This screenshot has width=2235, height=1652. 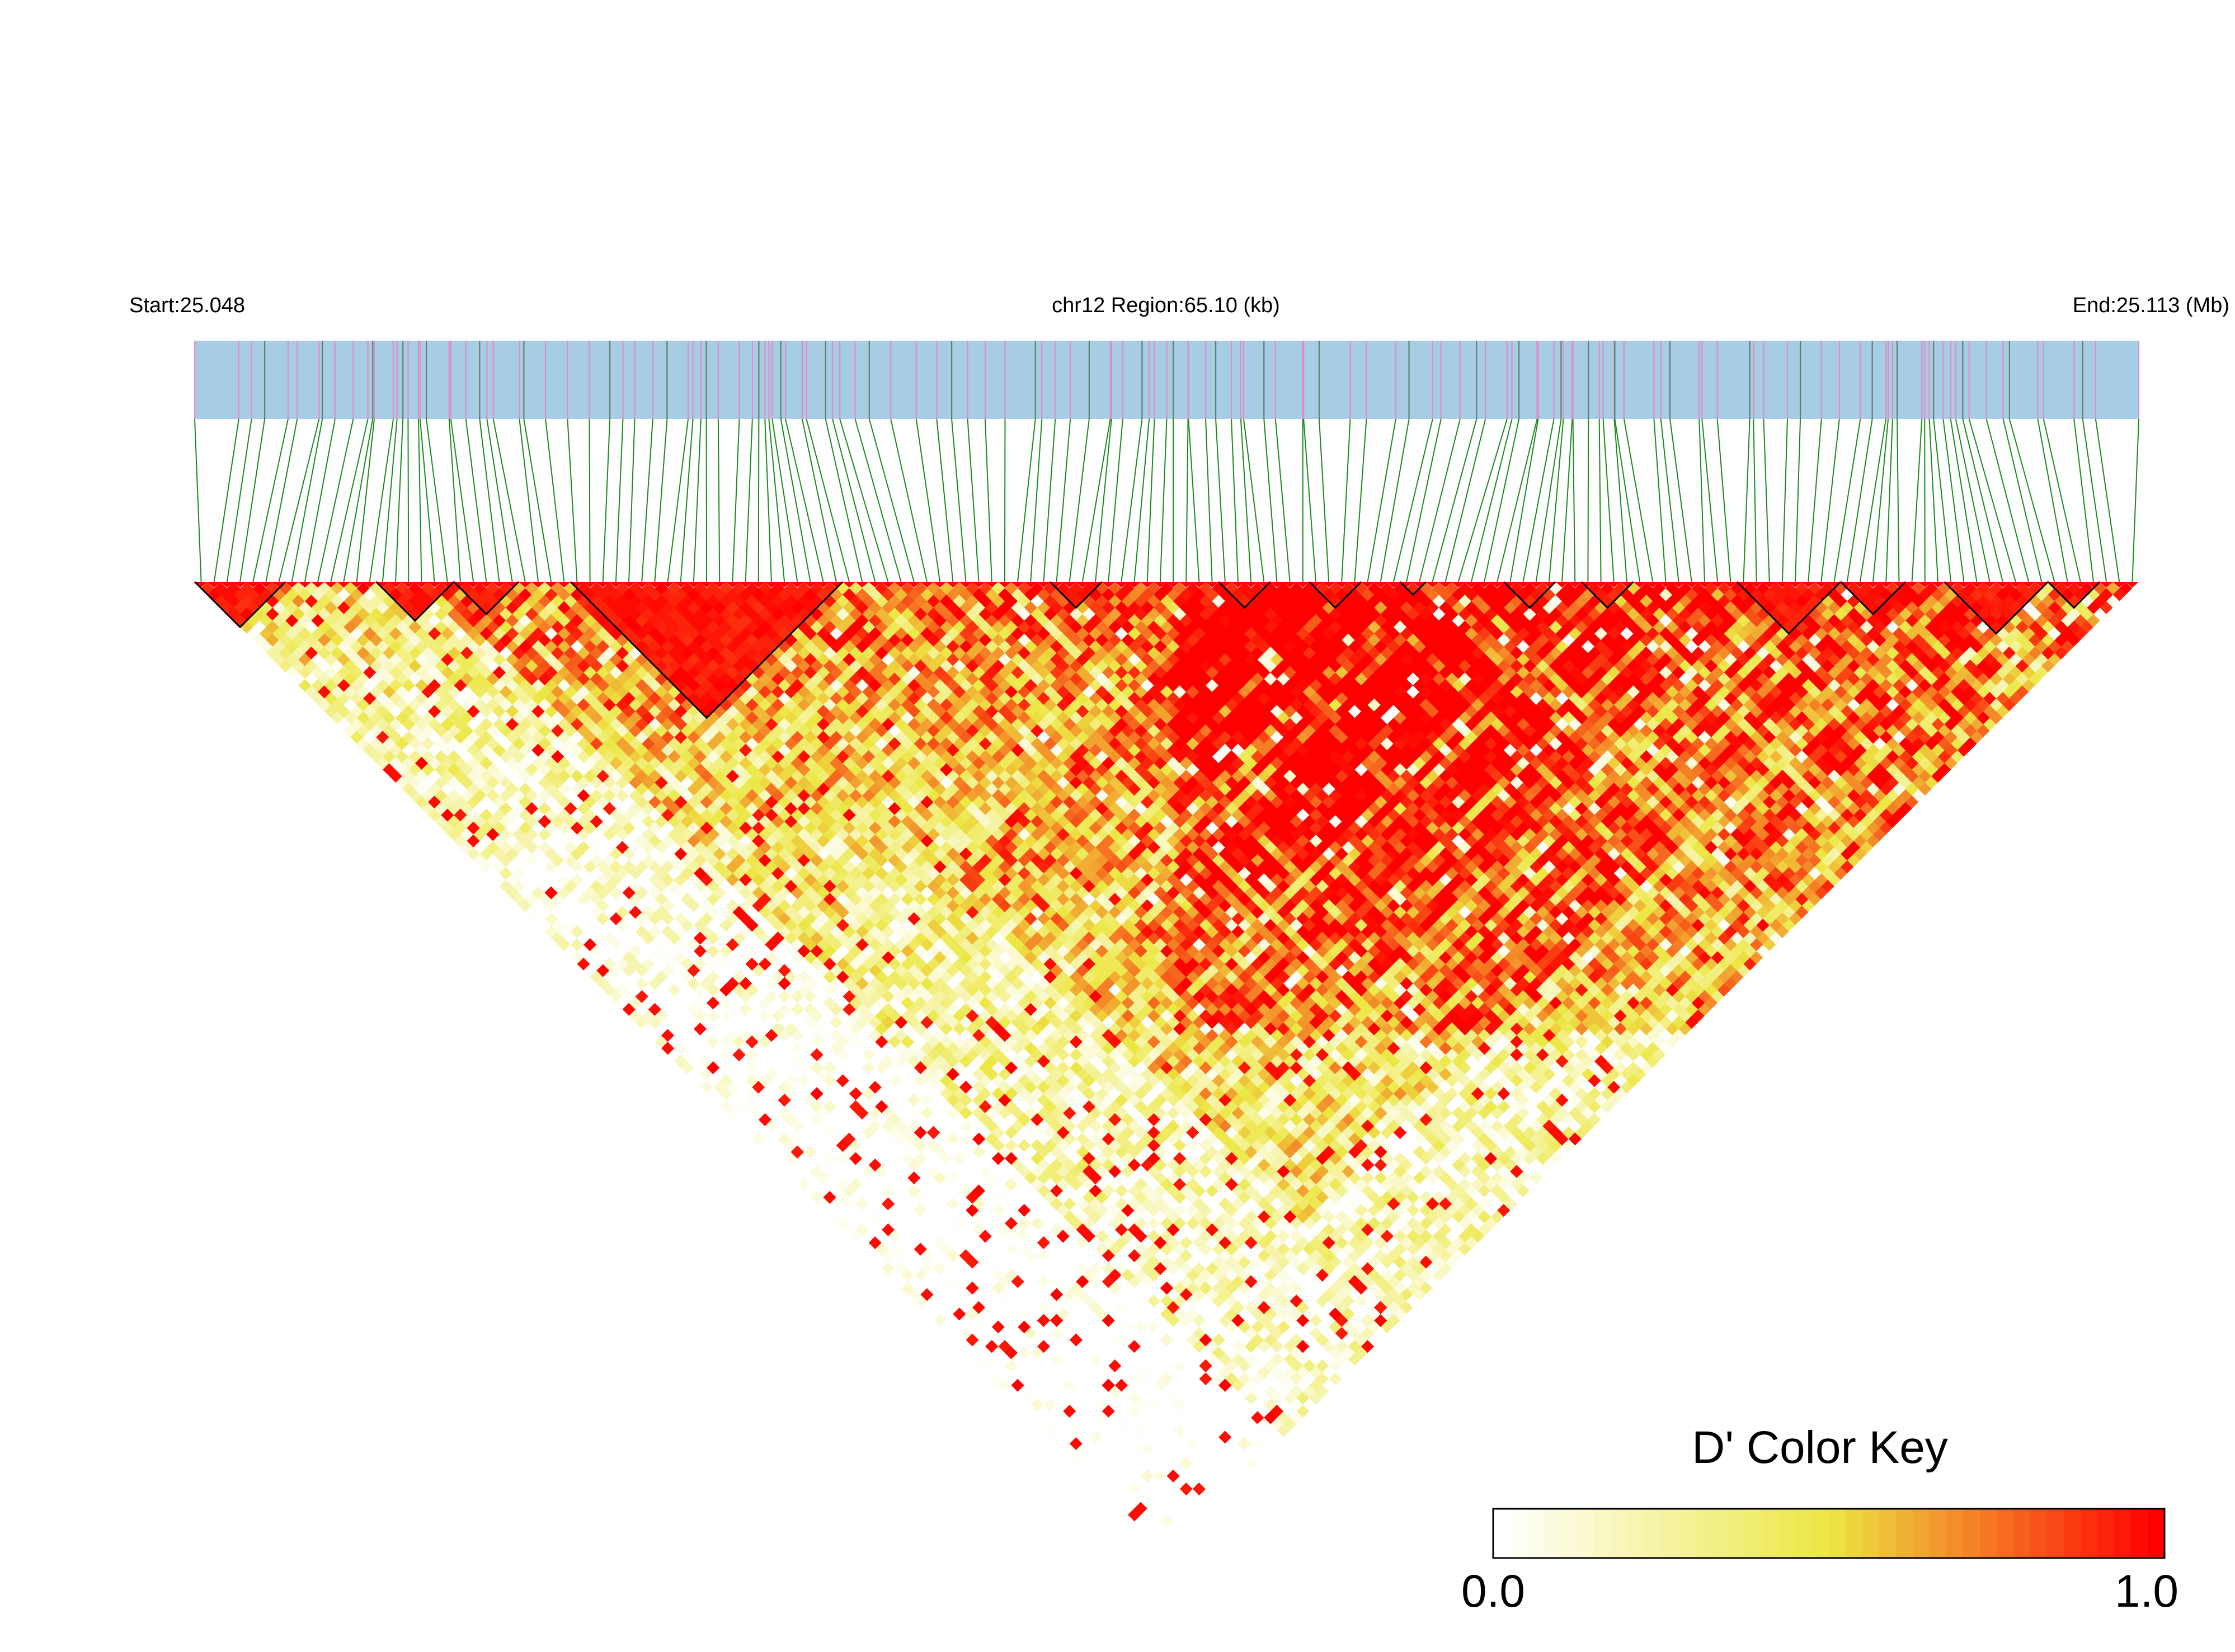 I want to click on color-key-min-label: 0.0, so click(x=1493, y=1592).